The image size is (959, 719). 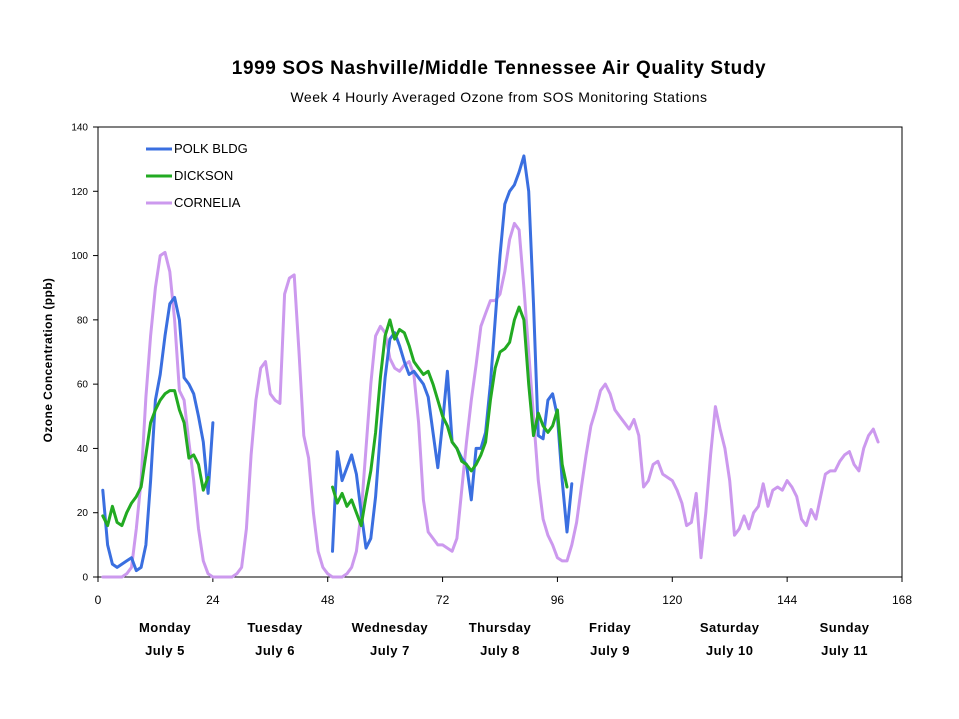 I want to click on y-axis: 0 20 40 60 80 100 120 140, so click(x=84, y=353).